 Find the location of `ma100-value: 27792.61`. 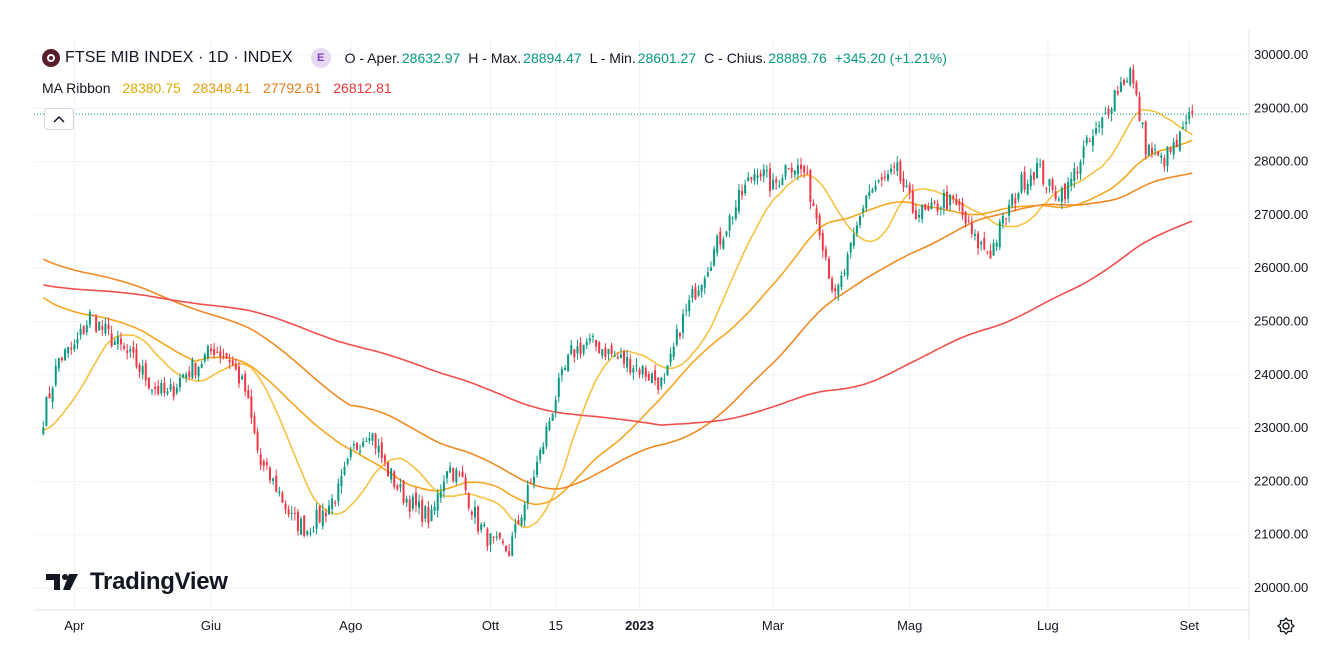

ma100-value: 27792.61 is located at coordinates (292, 88).